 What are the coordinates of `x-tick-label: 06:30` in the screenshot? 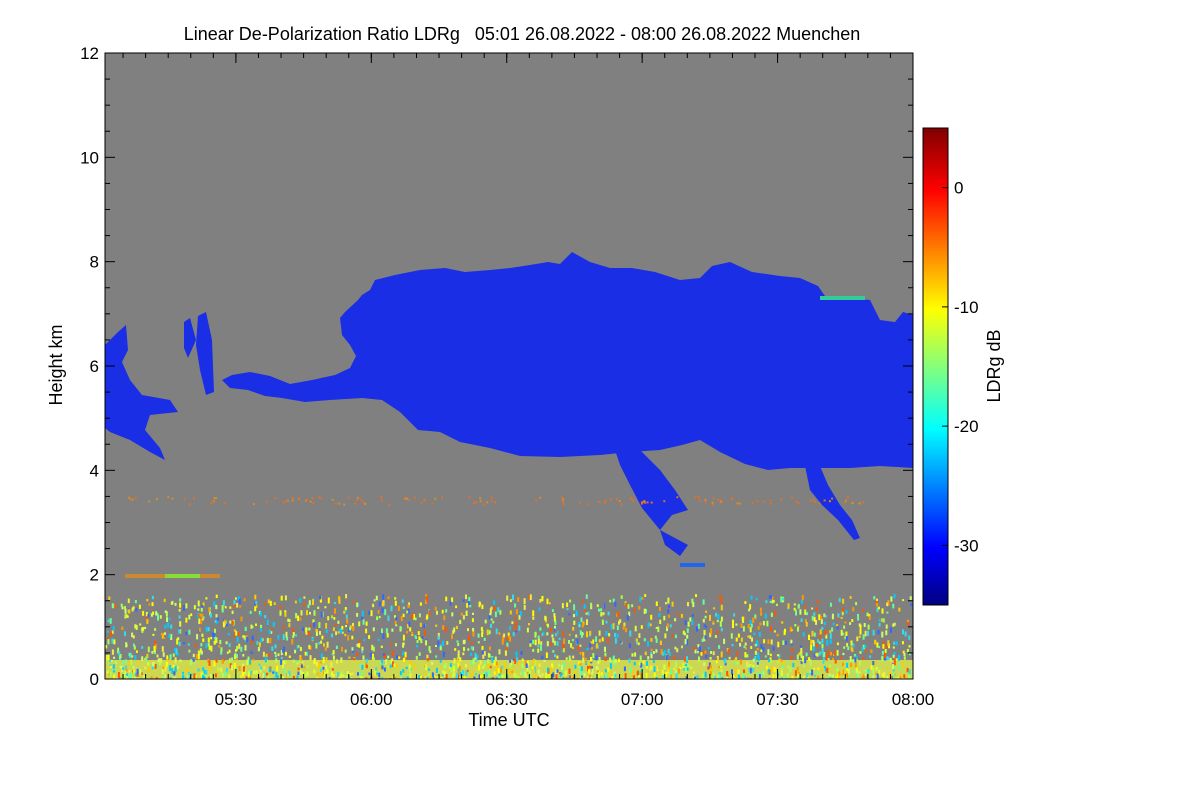 It's located at (506, 699).